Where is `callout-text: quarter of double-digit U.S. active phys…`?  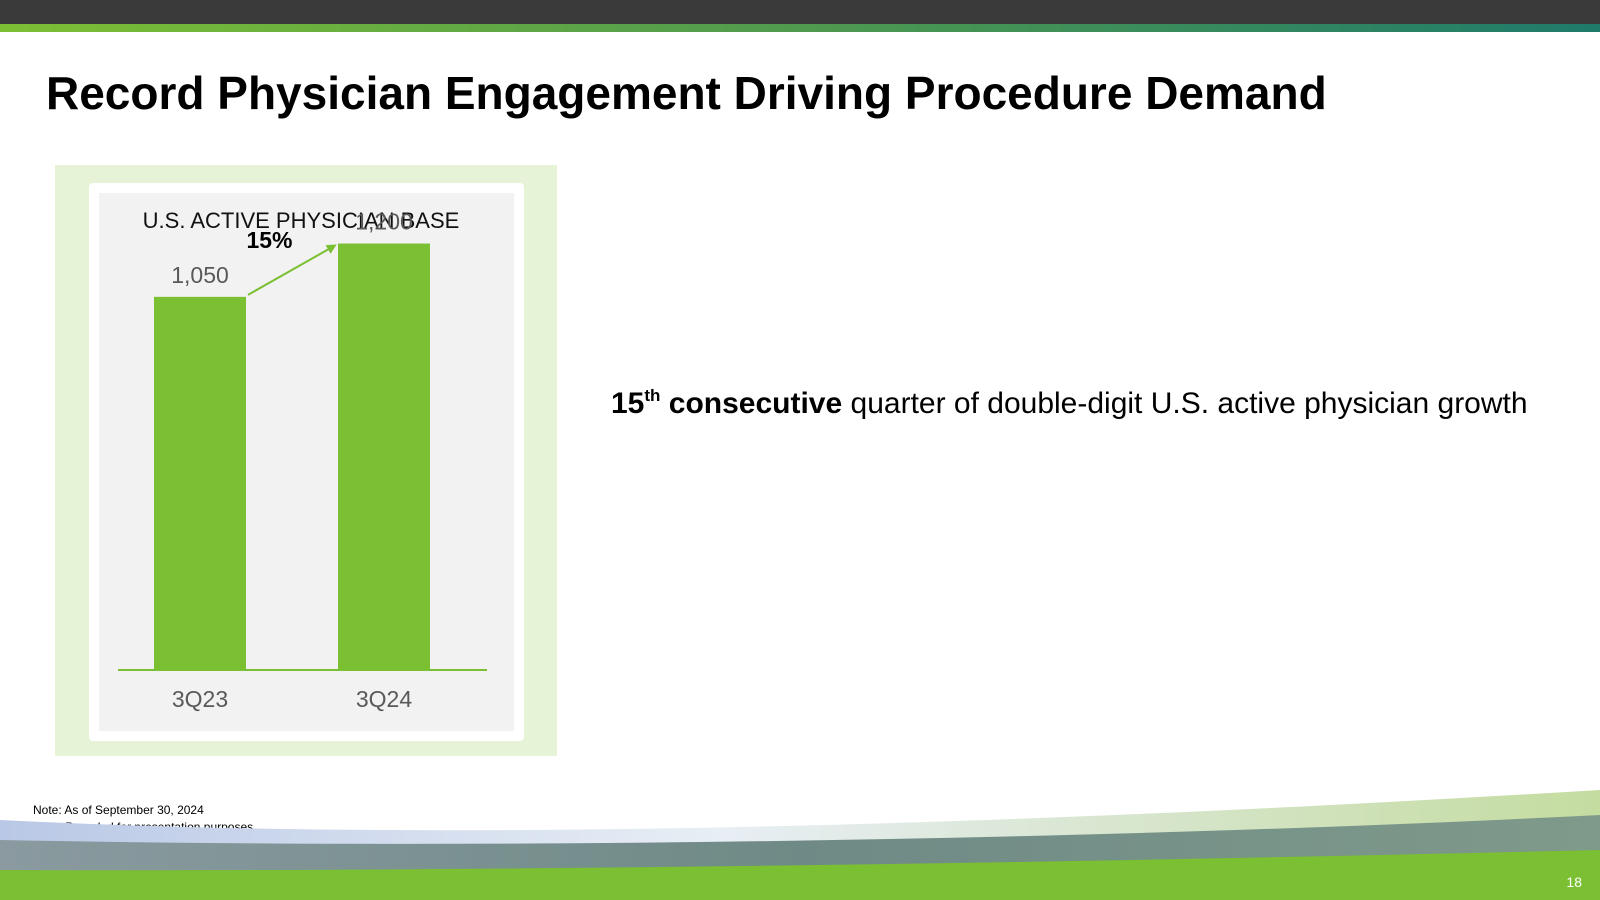 callout-text: quarter of double-digit U.S. active phys… is located at coordinates (1189, 403).